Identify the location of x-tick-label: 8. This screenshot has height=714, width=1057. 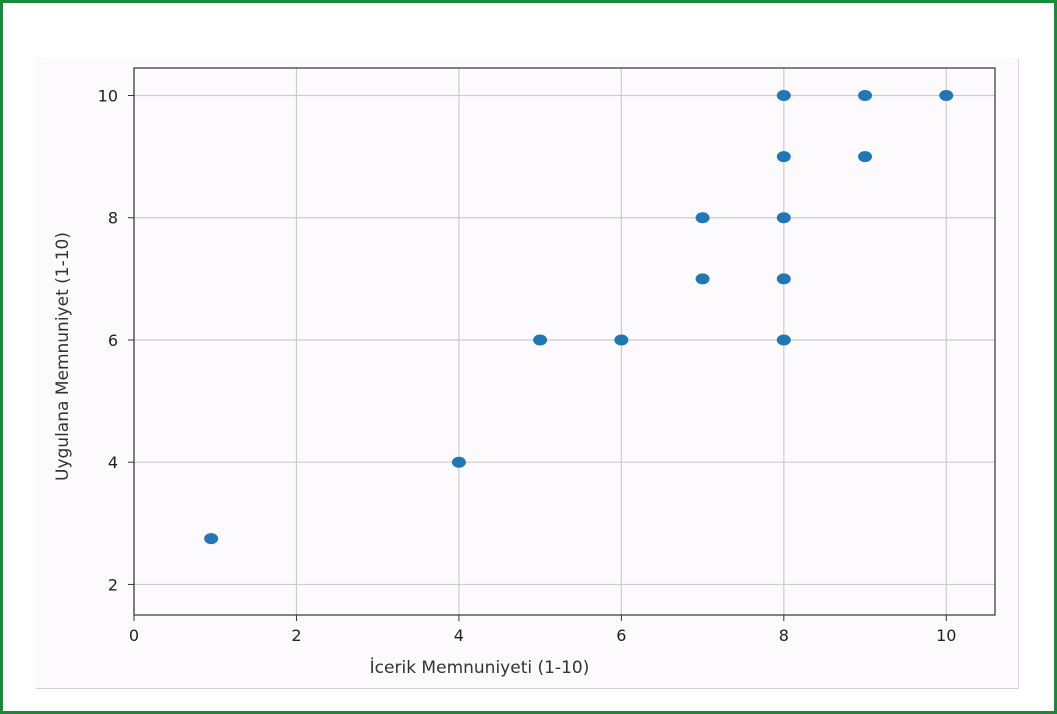
(784, 635).